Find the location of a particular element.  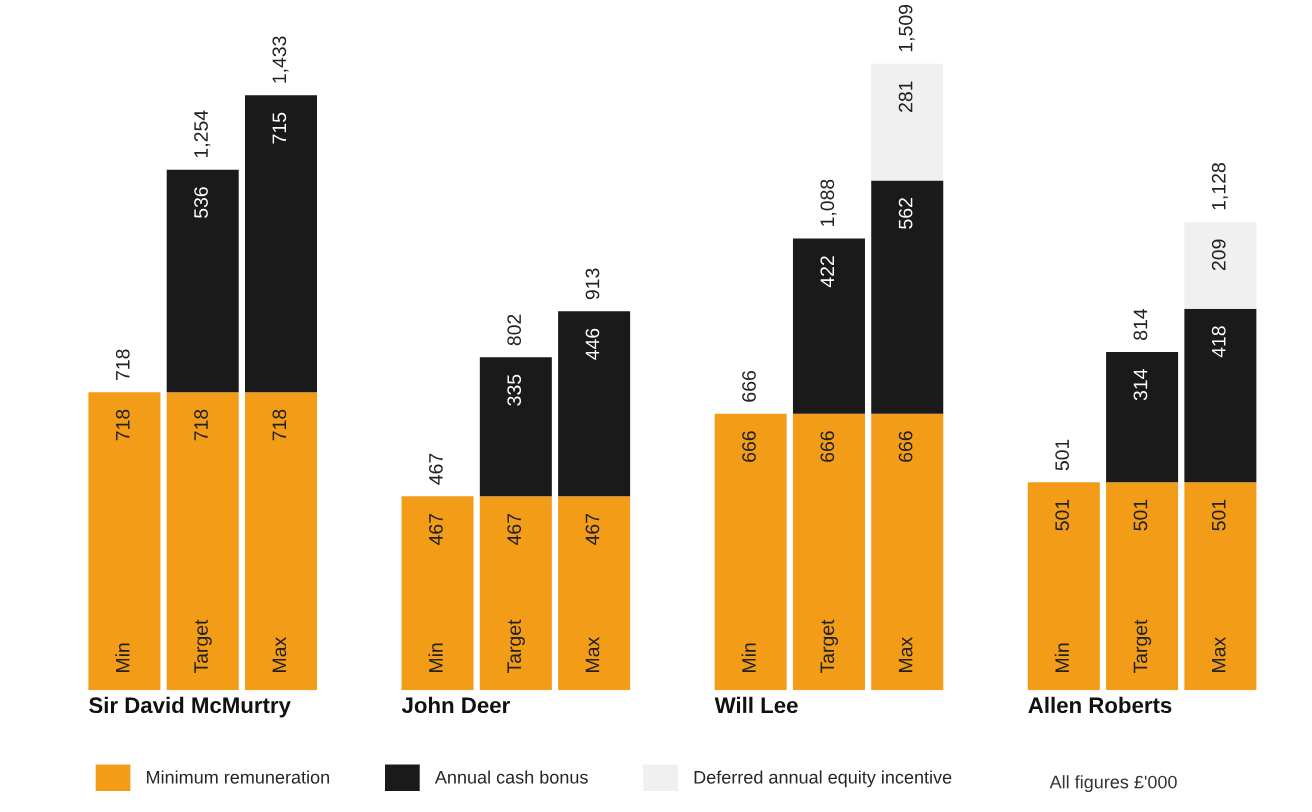

total-label: 802 is located at coordinates (514, 330).